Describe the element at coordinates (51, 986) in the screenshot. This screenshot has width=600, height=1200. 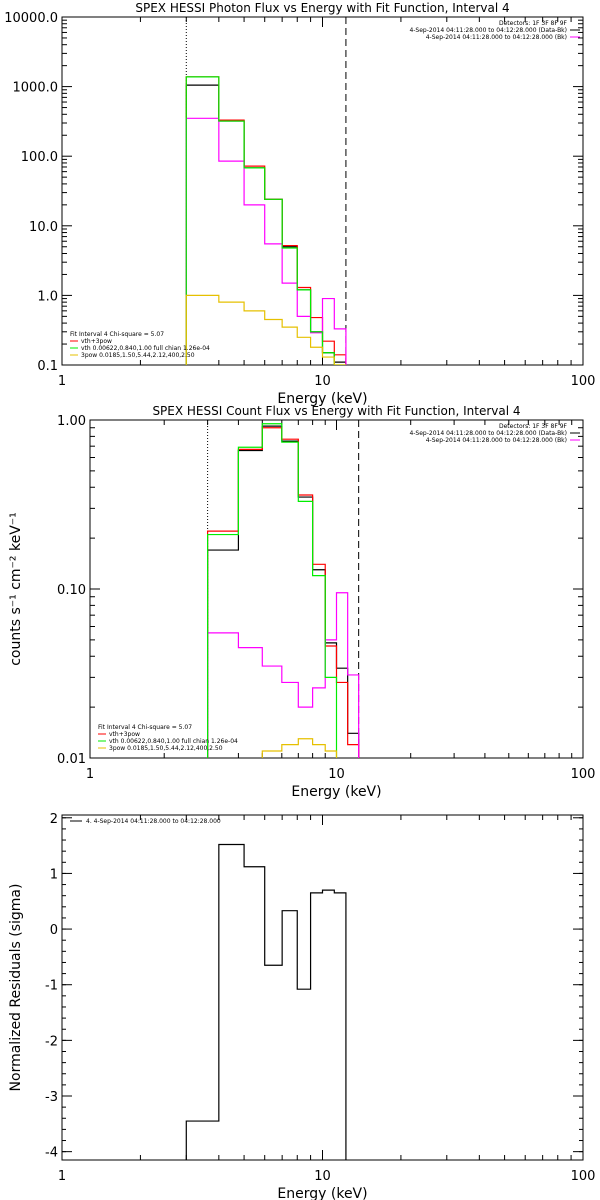
I see `y-tick-label: -1` at that location.